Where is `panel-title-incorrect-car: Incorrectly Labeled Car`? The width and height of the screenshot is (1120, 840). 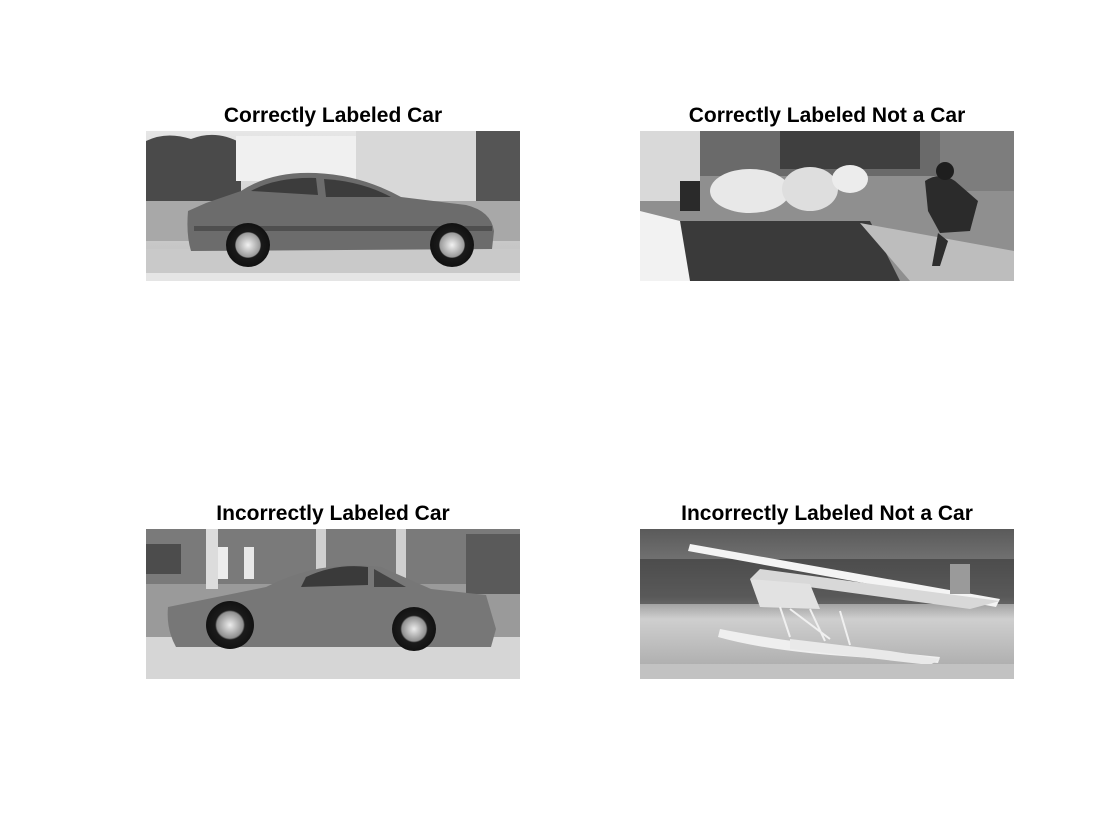
panel-title-incorrect-car: Incorrectly Labeled Car is located at coordinates (333, 513).